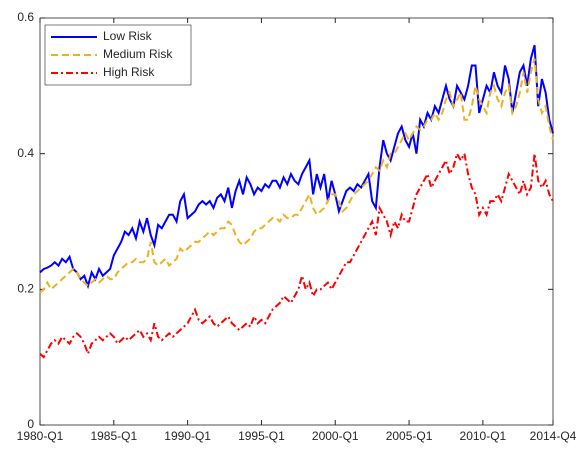  Describe the element at coordinates (553, 436) in the screenshot. I see `x-tick-label: 2014-Q4` at that location.